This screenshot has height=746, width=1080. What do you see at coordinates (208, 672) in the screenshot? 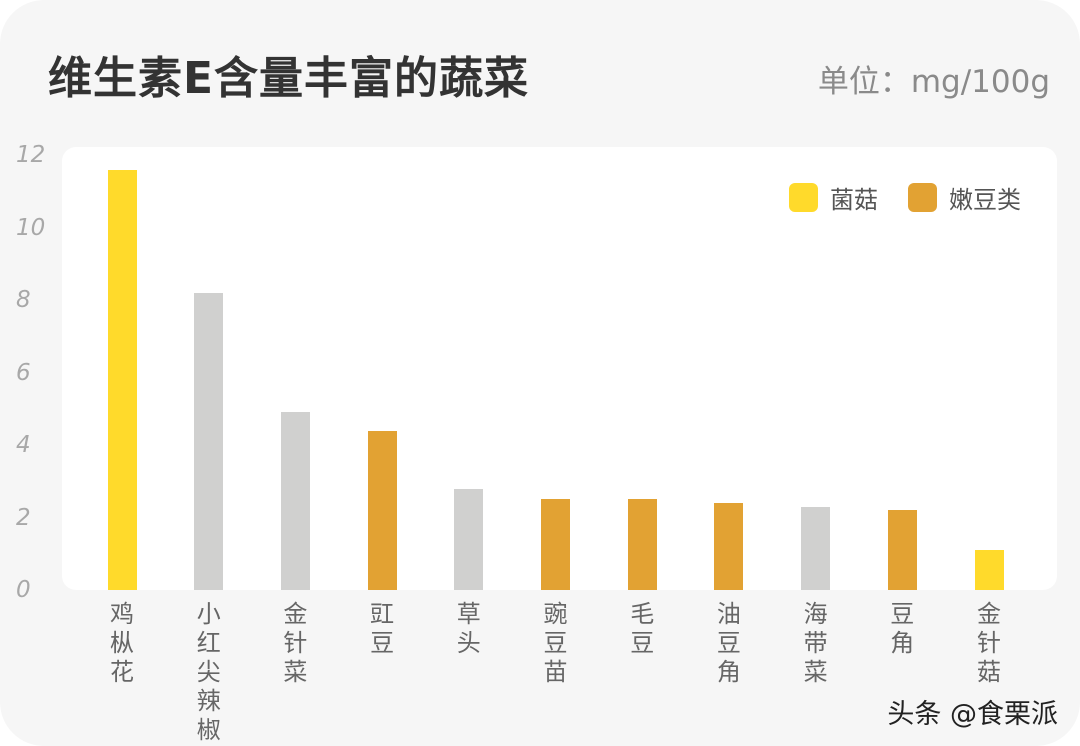
I see `x-tick-label: 小红尖辣椒` at bounding box center [208, 672].